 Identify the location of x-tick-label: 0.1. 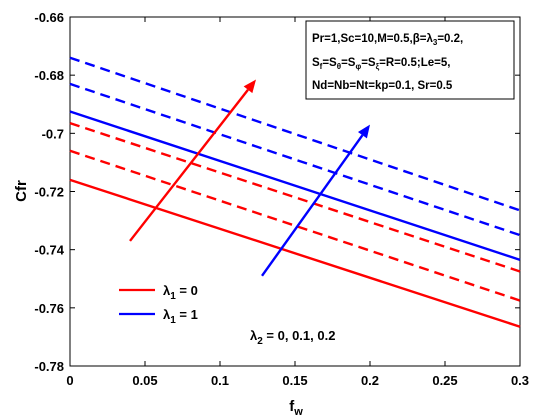
(220, 380).